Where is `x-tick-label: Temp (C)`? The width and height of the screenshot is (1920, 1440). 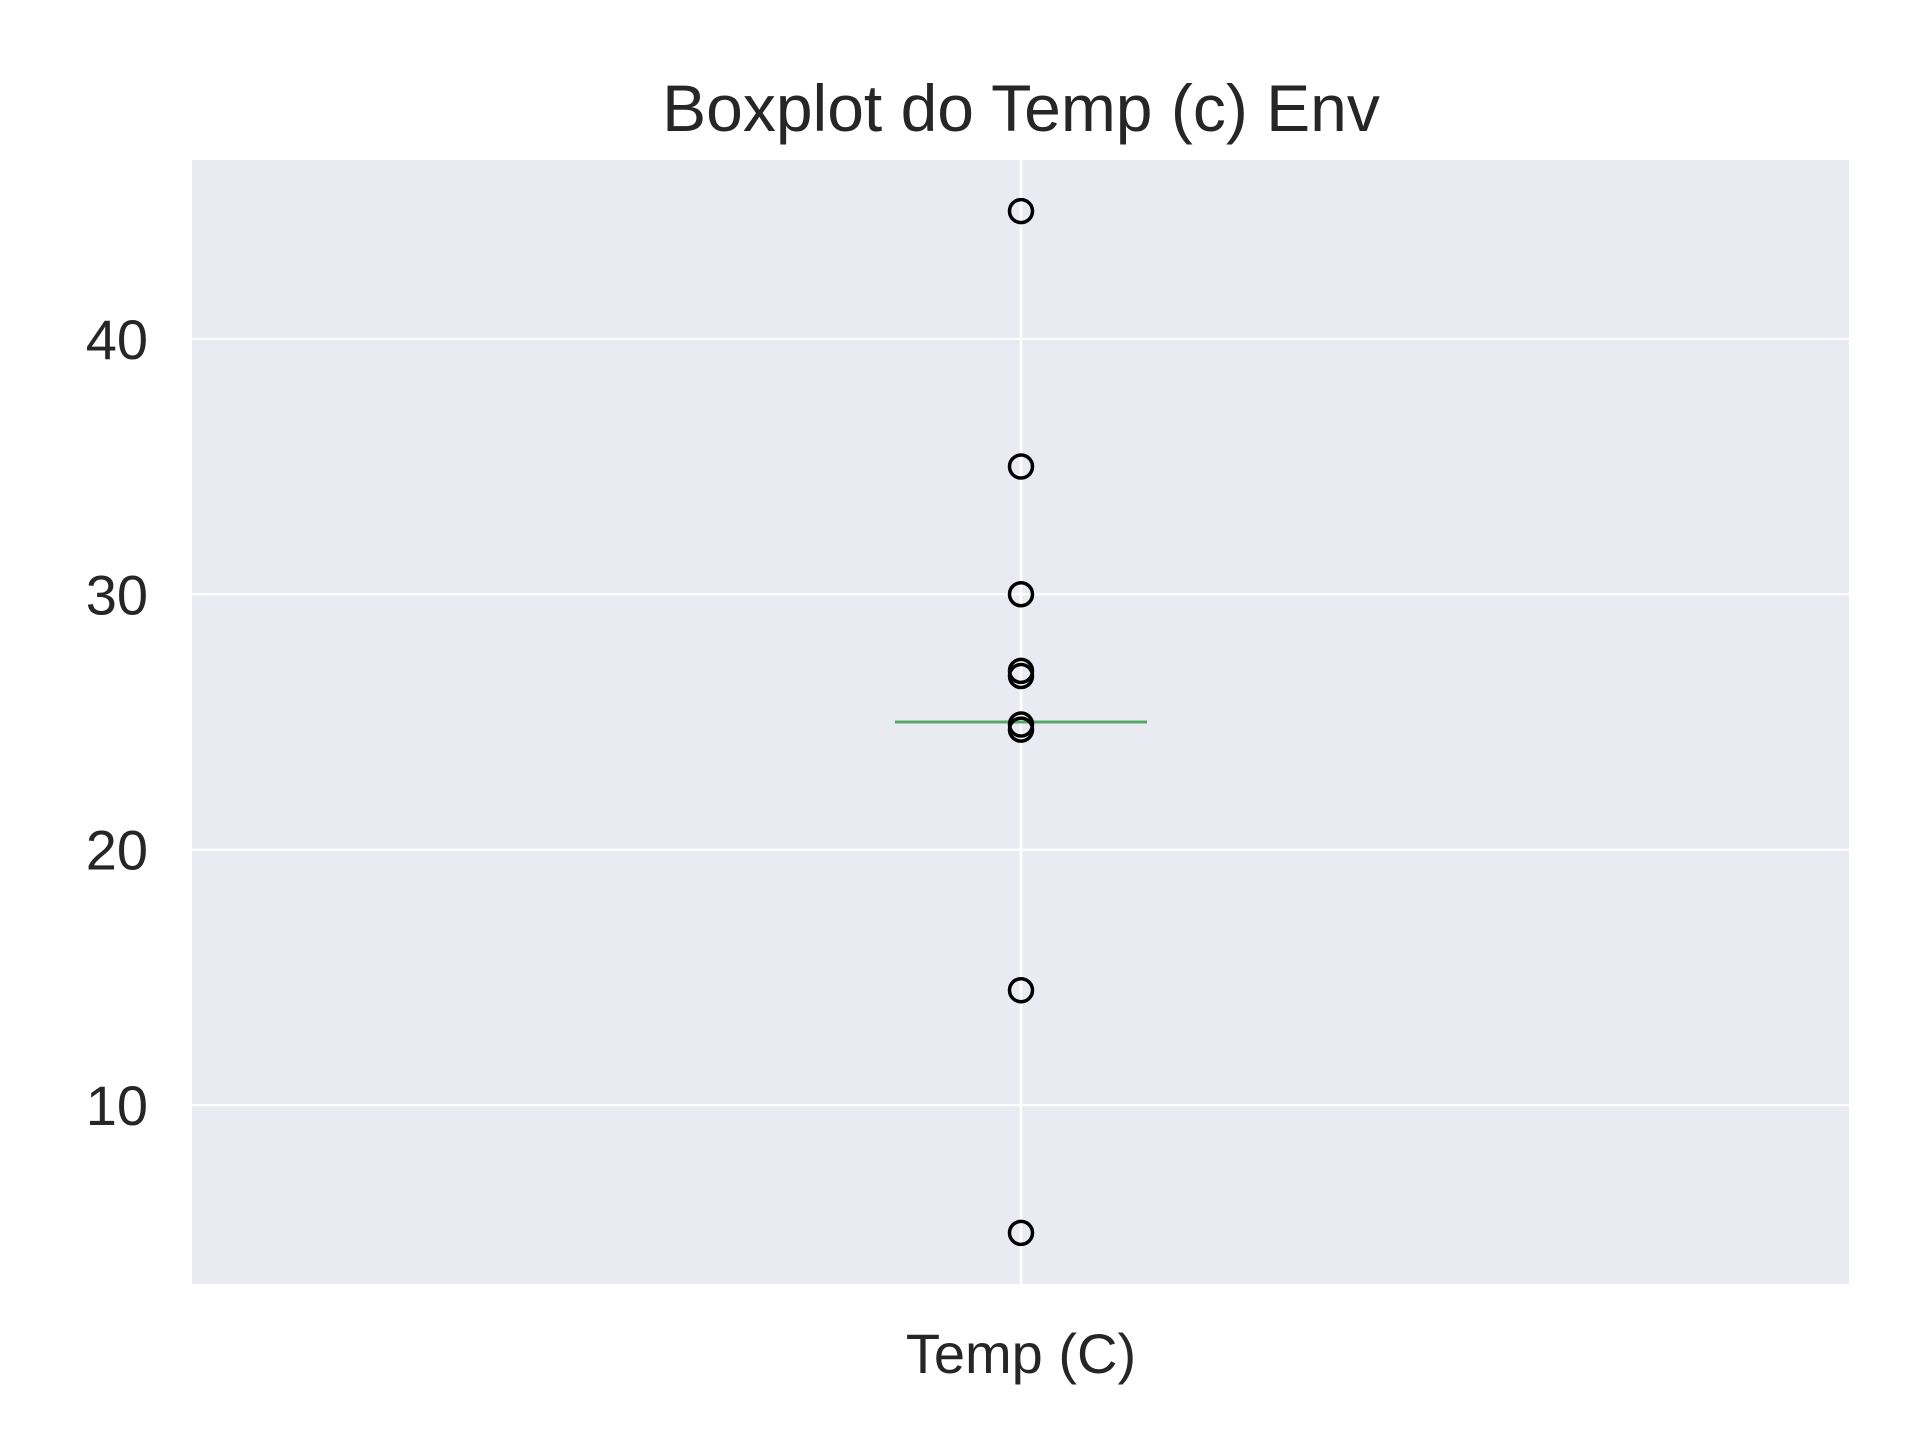
x-tick-label: Temp (C) is located at coordinates (1021, 1353).